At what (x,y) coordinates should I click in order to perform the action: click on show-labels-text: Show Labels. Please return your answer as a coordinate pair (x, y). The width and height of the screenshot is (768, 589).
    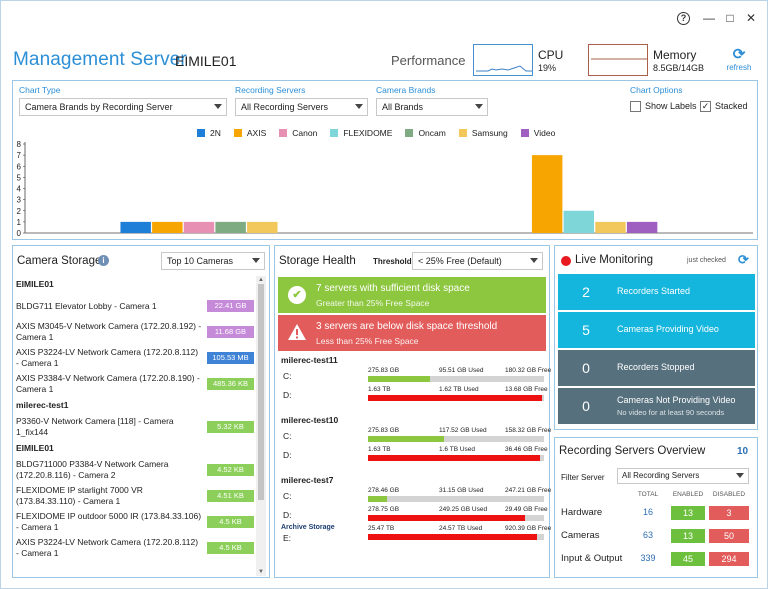
    Looking at the image, I should click on (671, 106).